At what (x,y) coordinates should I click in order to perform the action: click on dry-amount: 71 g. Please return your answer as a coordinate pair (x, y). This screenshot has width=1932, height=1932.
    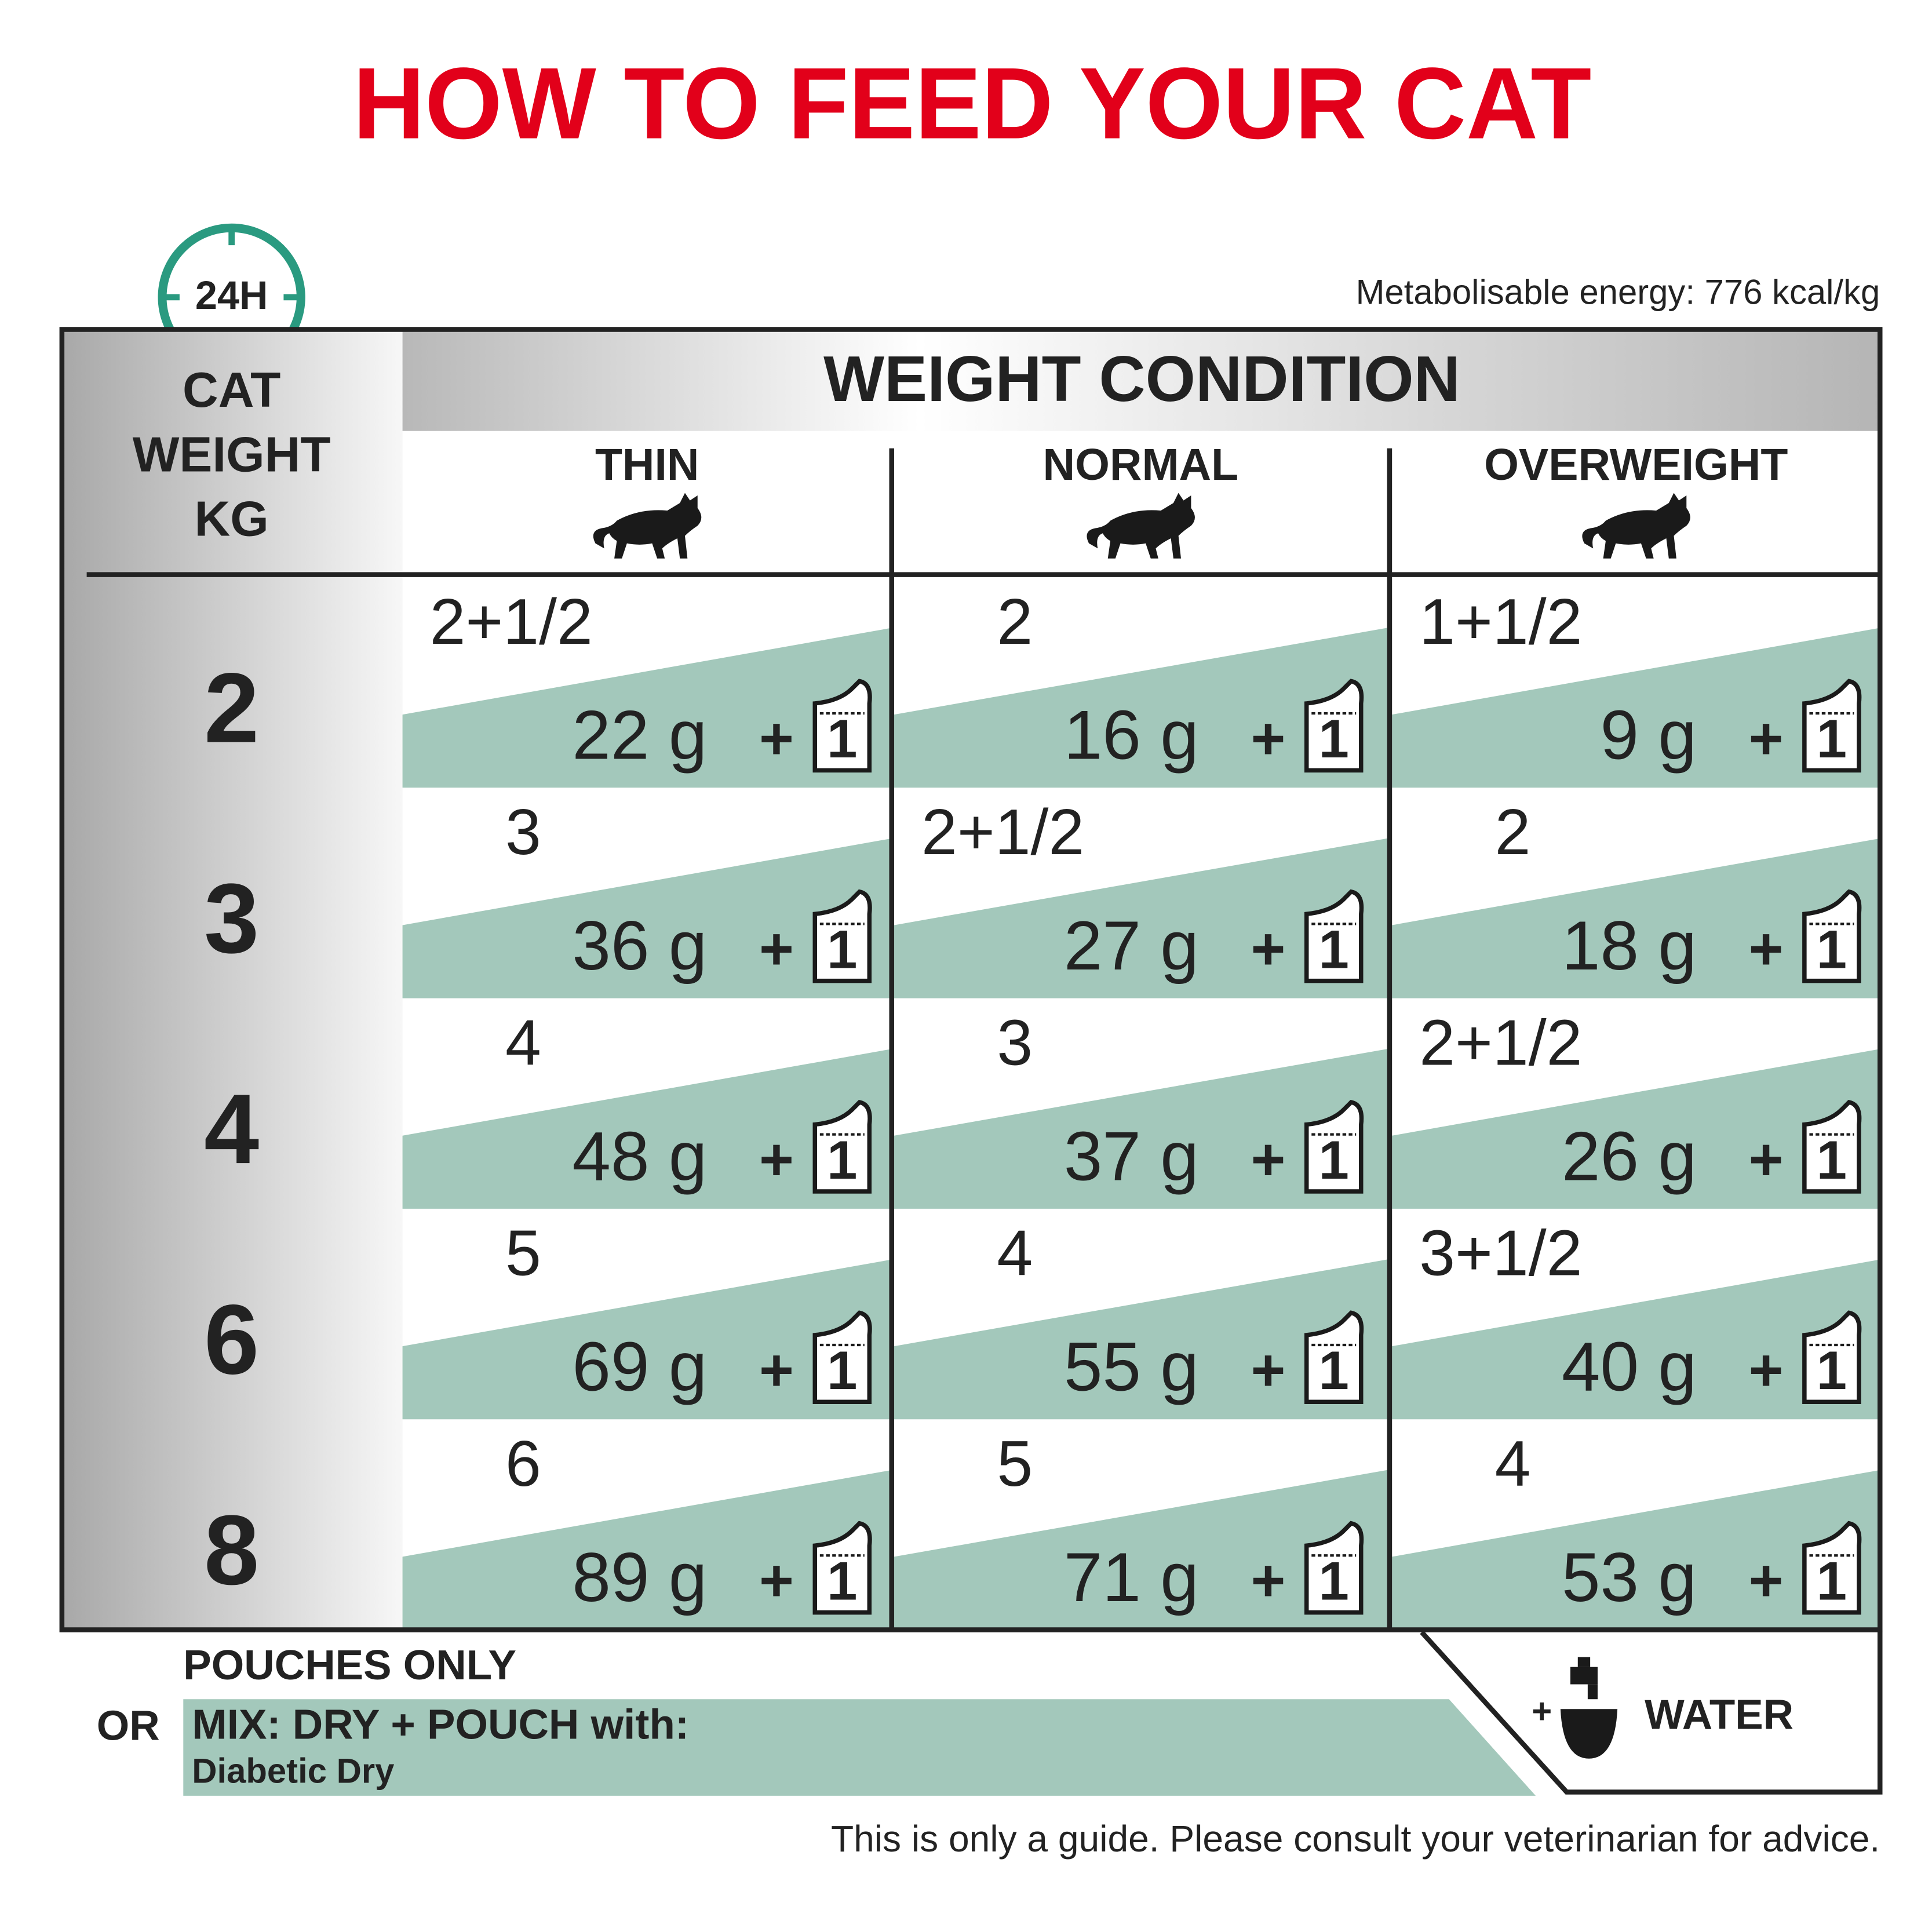
    Looking at the image, I should click on (1131, 1577).